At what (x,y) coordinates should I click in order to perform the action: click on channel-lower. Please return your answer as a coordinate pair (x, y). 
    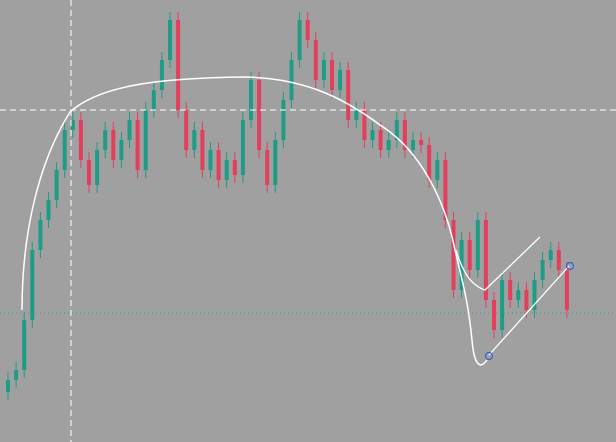
    Looking at the image, I should click on (529, 310).